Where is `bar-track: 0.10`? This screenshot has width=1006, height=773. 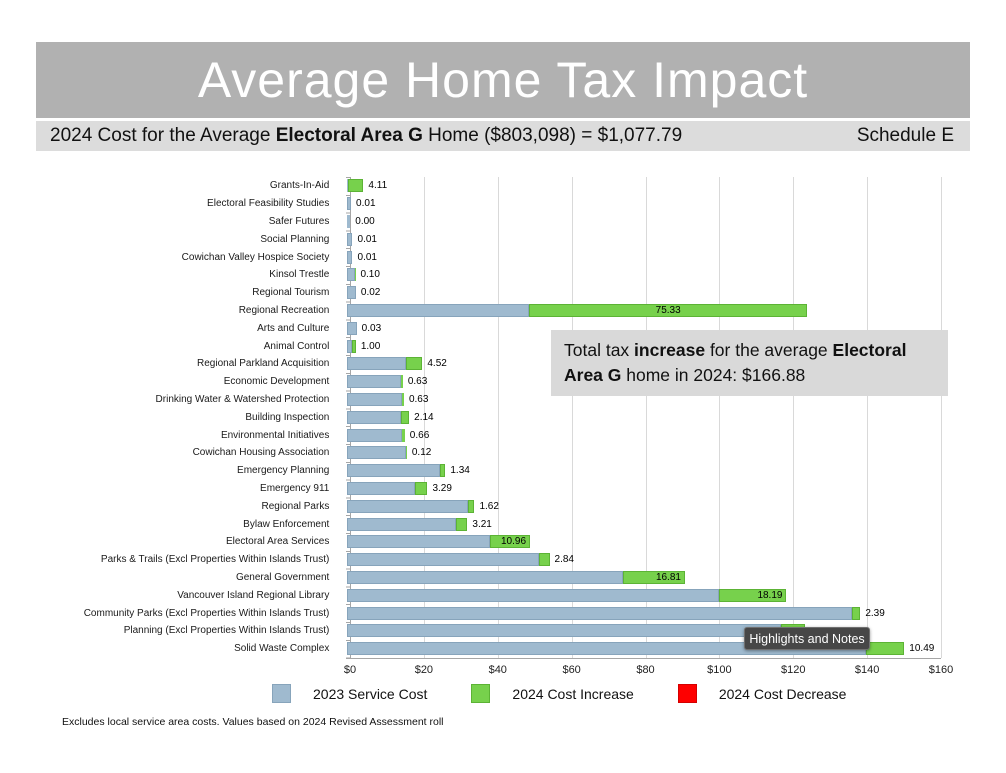
bar-track: 0.10 is located at coordinates (676, 275).